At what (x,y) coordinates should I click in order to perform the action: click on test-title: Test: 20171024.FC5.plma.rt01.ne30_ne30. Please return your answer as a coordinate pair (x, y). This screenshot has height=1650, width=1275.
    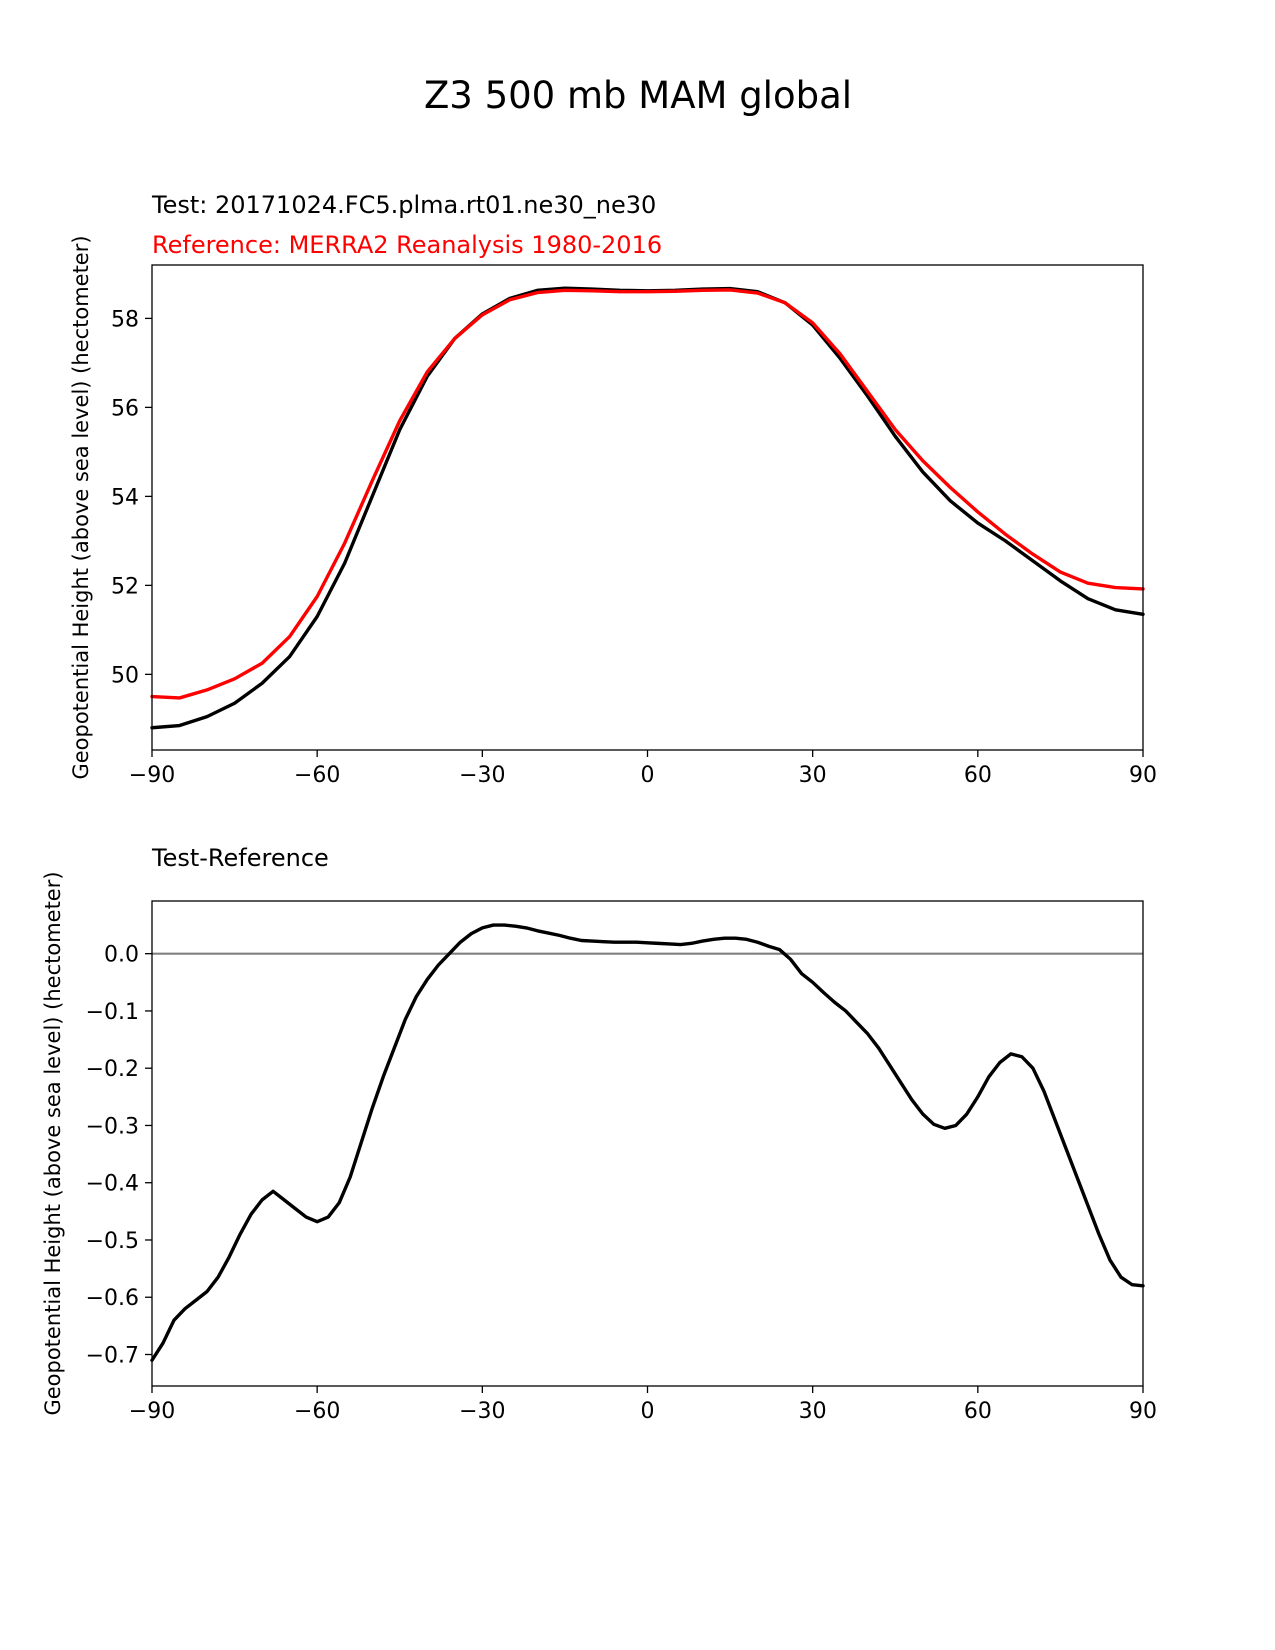
    Looking at the image, I should click on (403, 205).